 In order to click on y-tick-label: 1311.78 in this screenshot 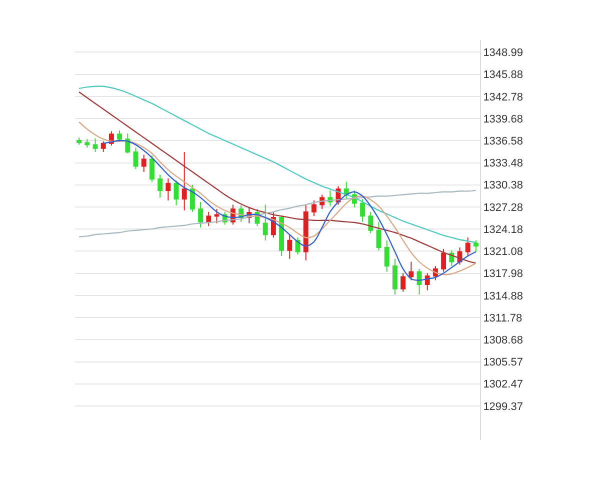, I will do `click(502, 318)`.